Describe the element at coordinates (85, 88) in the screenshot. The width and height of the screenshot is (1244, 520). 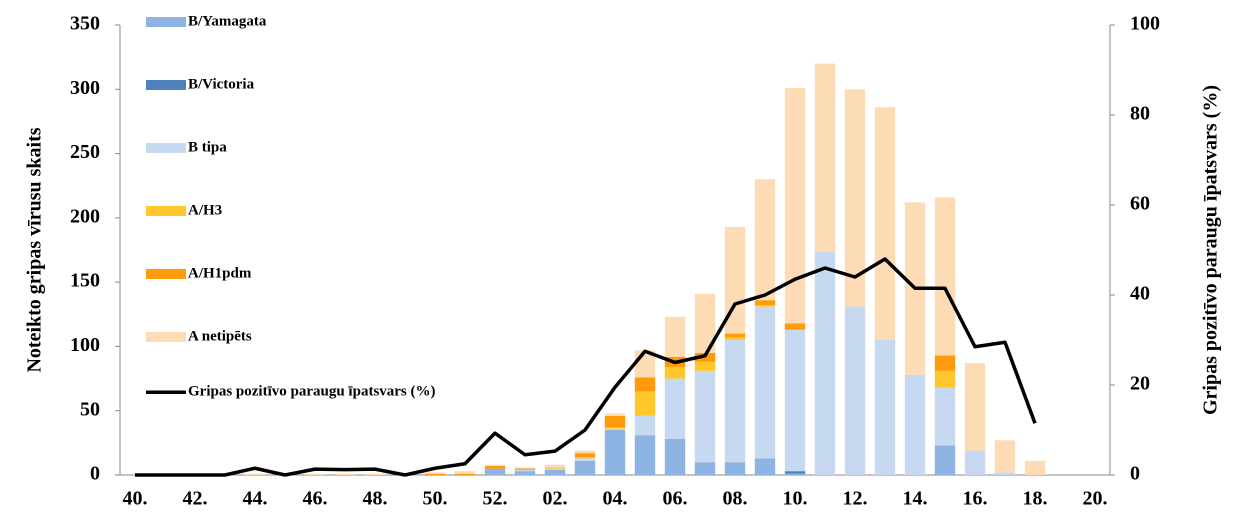
I see `y-tick-label: 300` at that location.